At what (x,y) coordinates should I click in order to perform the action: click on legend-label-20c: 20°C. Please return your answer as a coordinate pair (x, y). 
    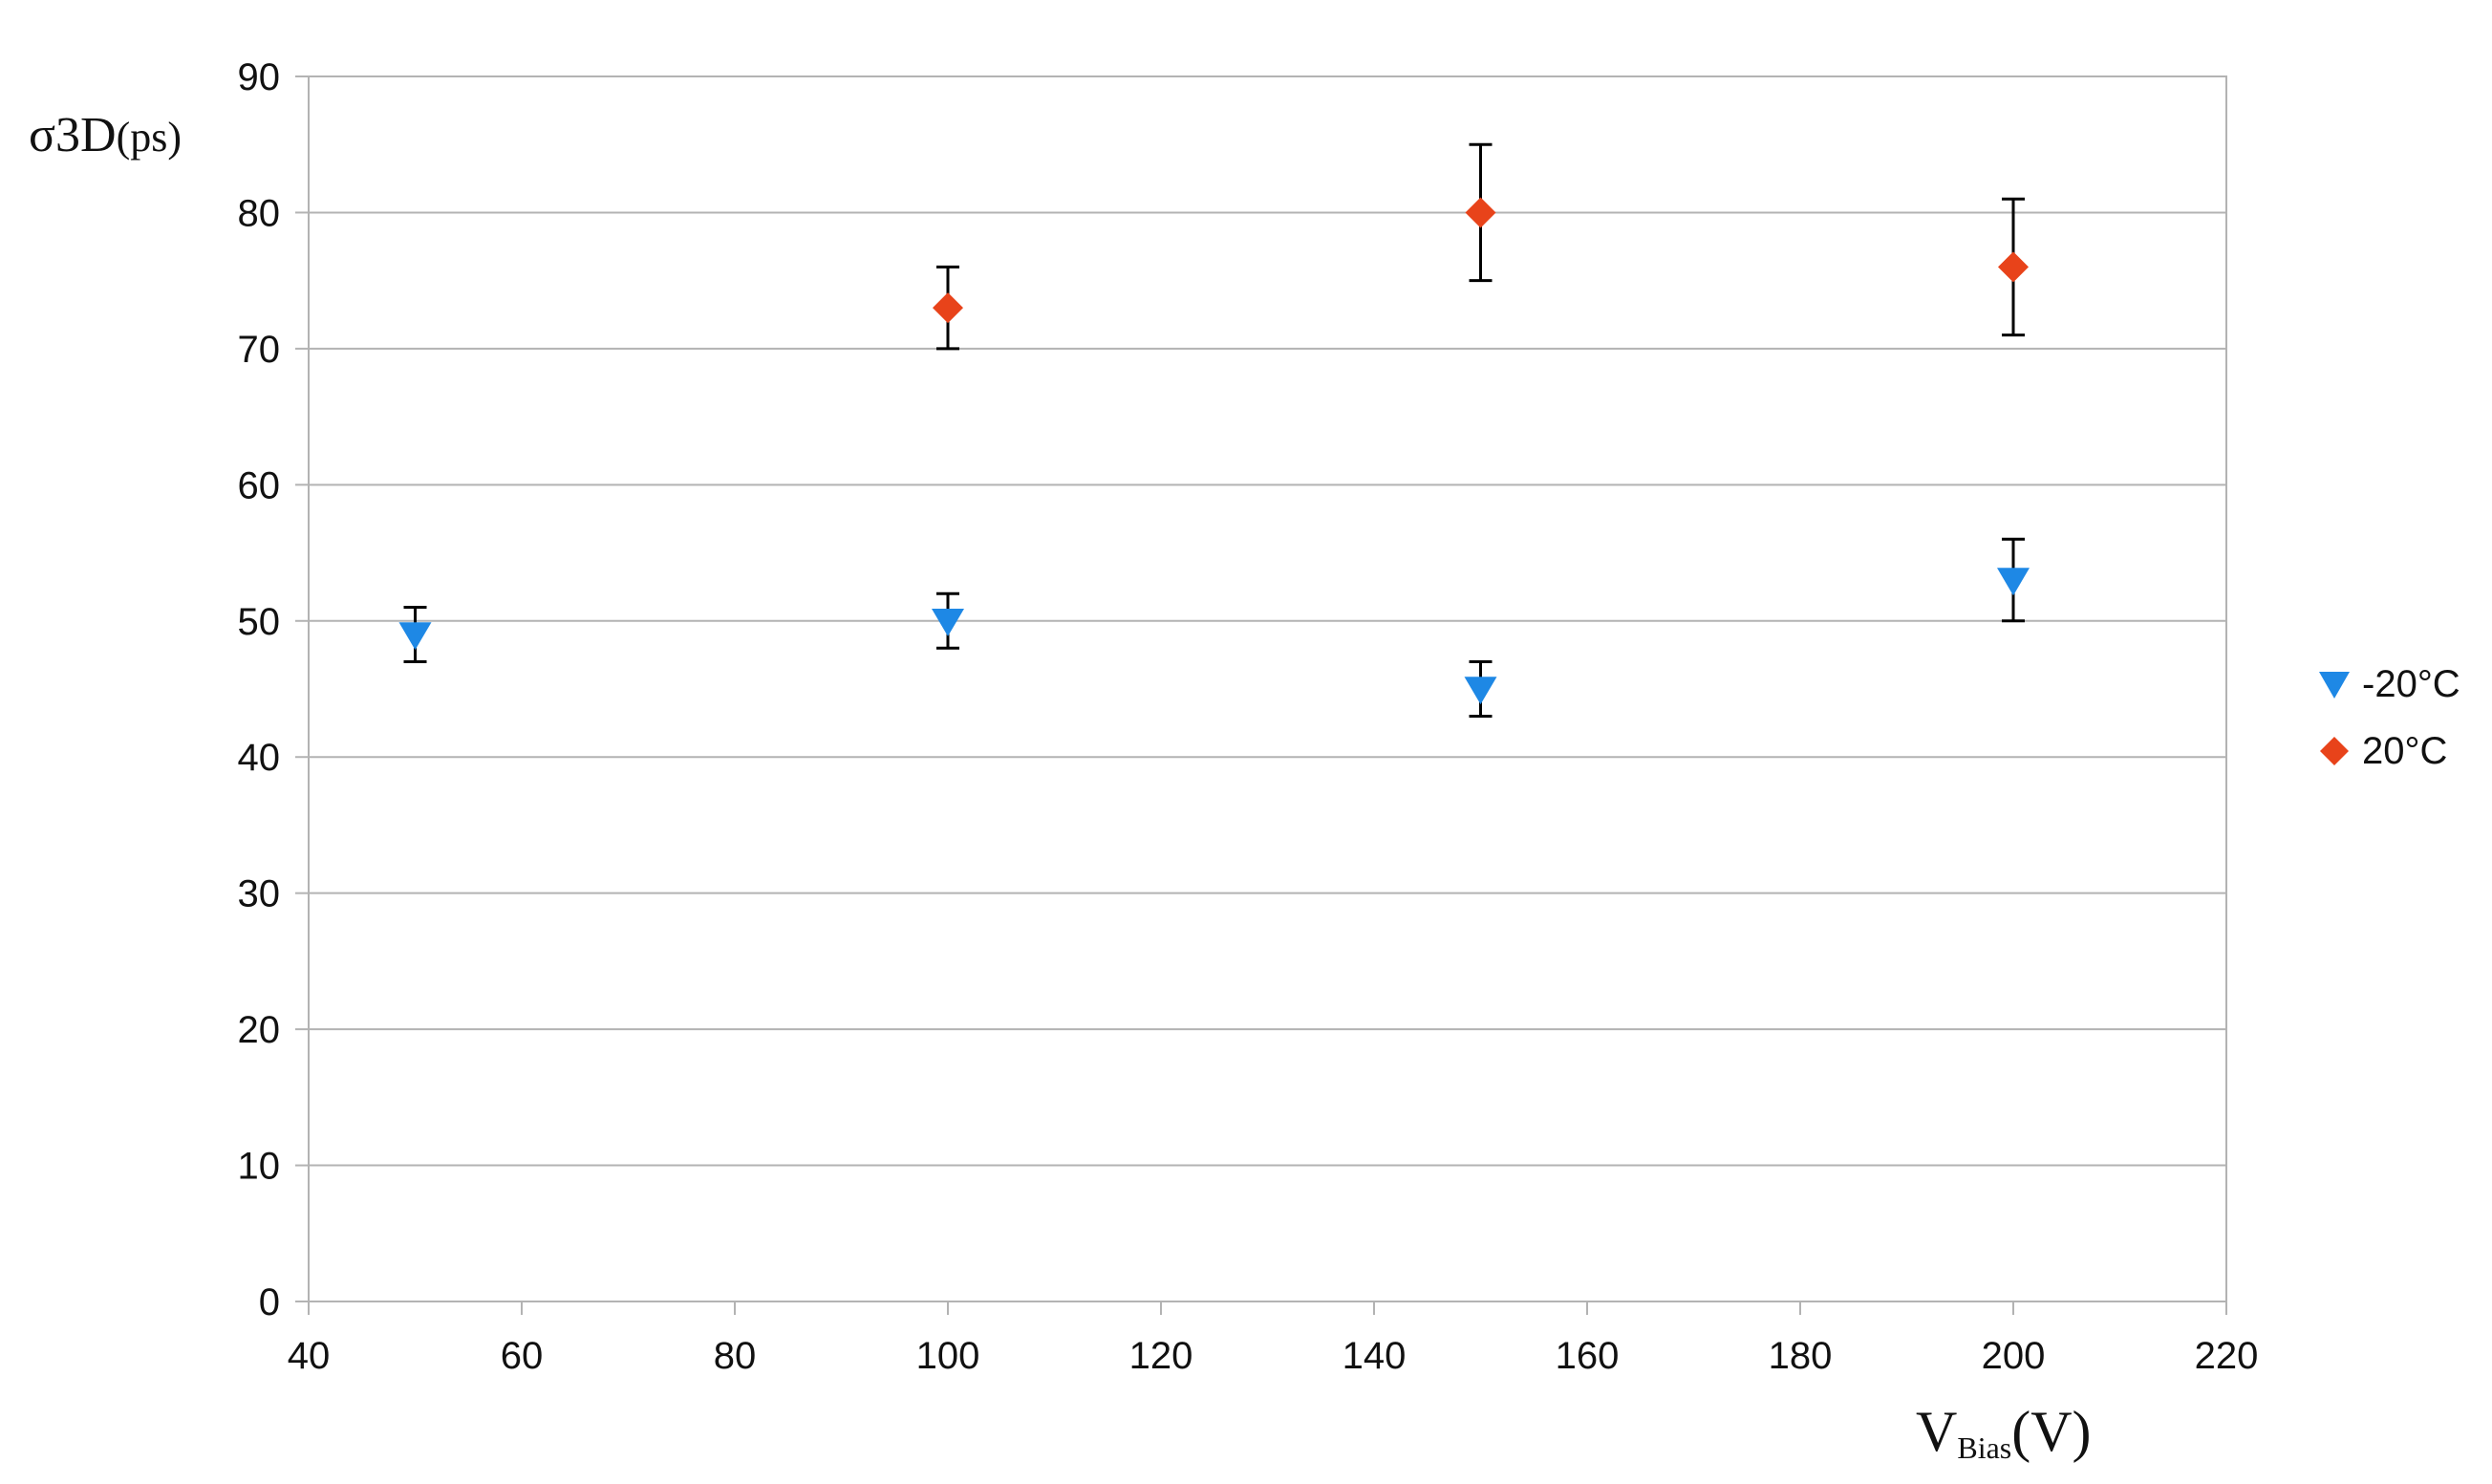
    Looking at the image, I should click on (2404, 751).